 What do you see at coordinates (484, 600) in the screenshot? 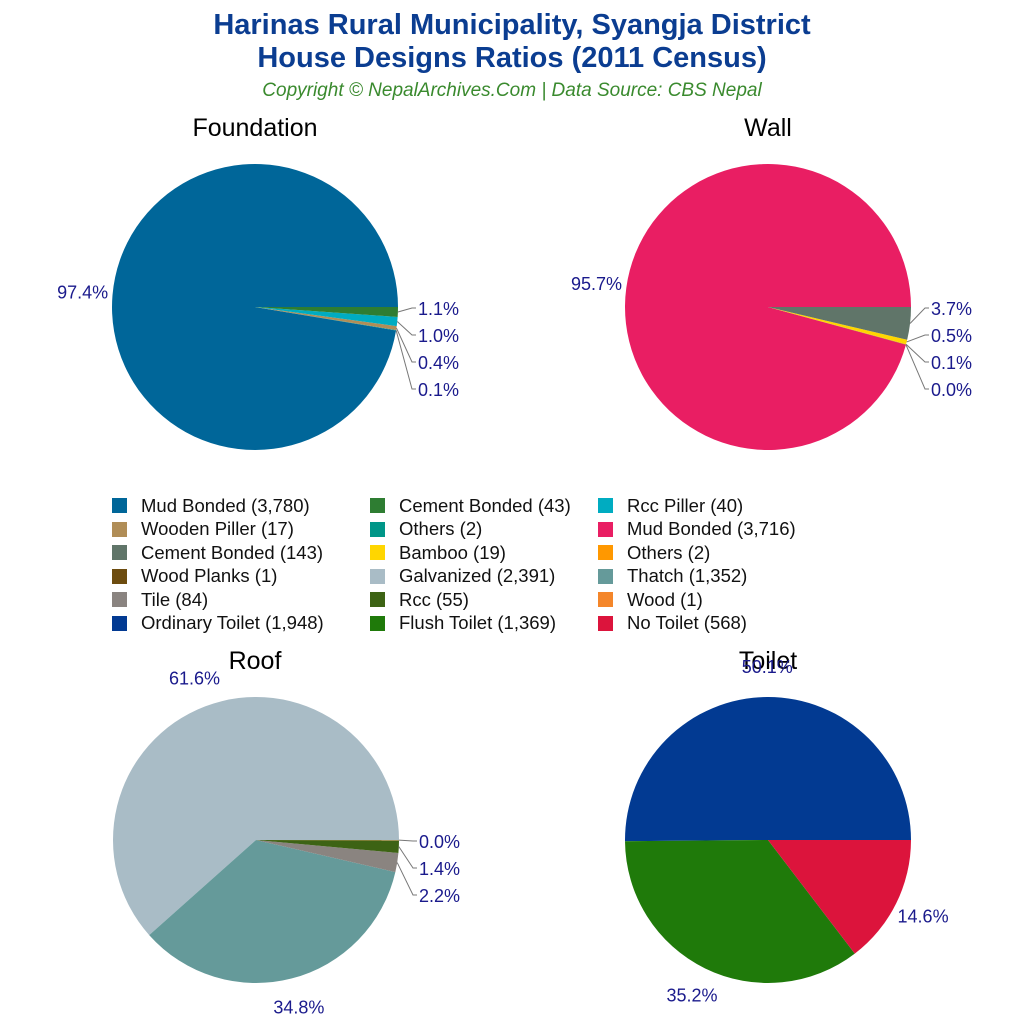
I see `legend-item: Rcc (55)` at bounding box center [484, 600].